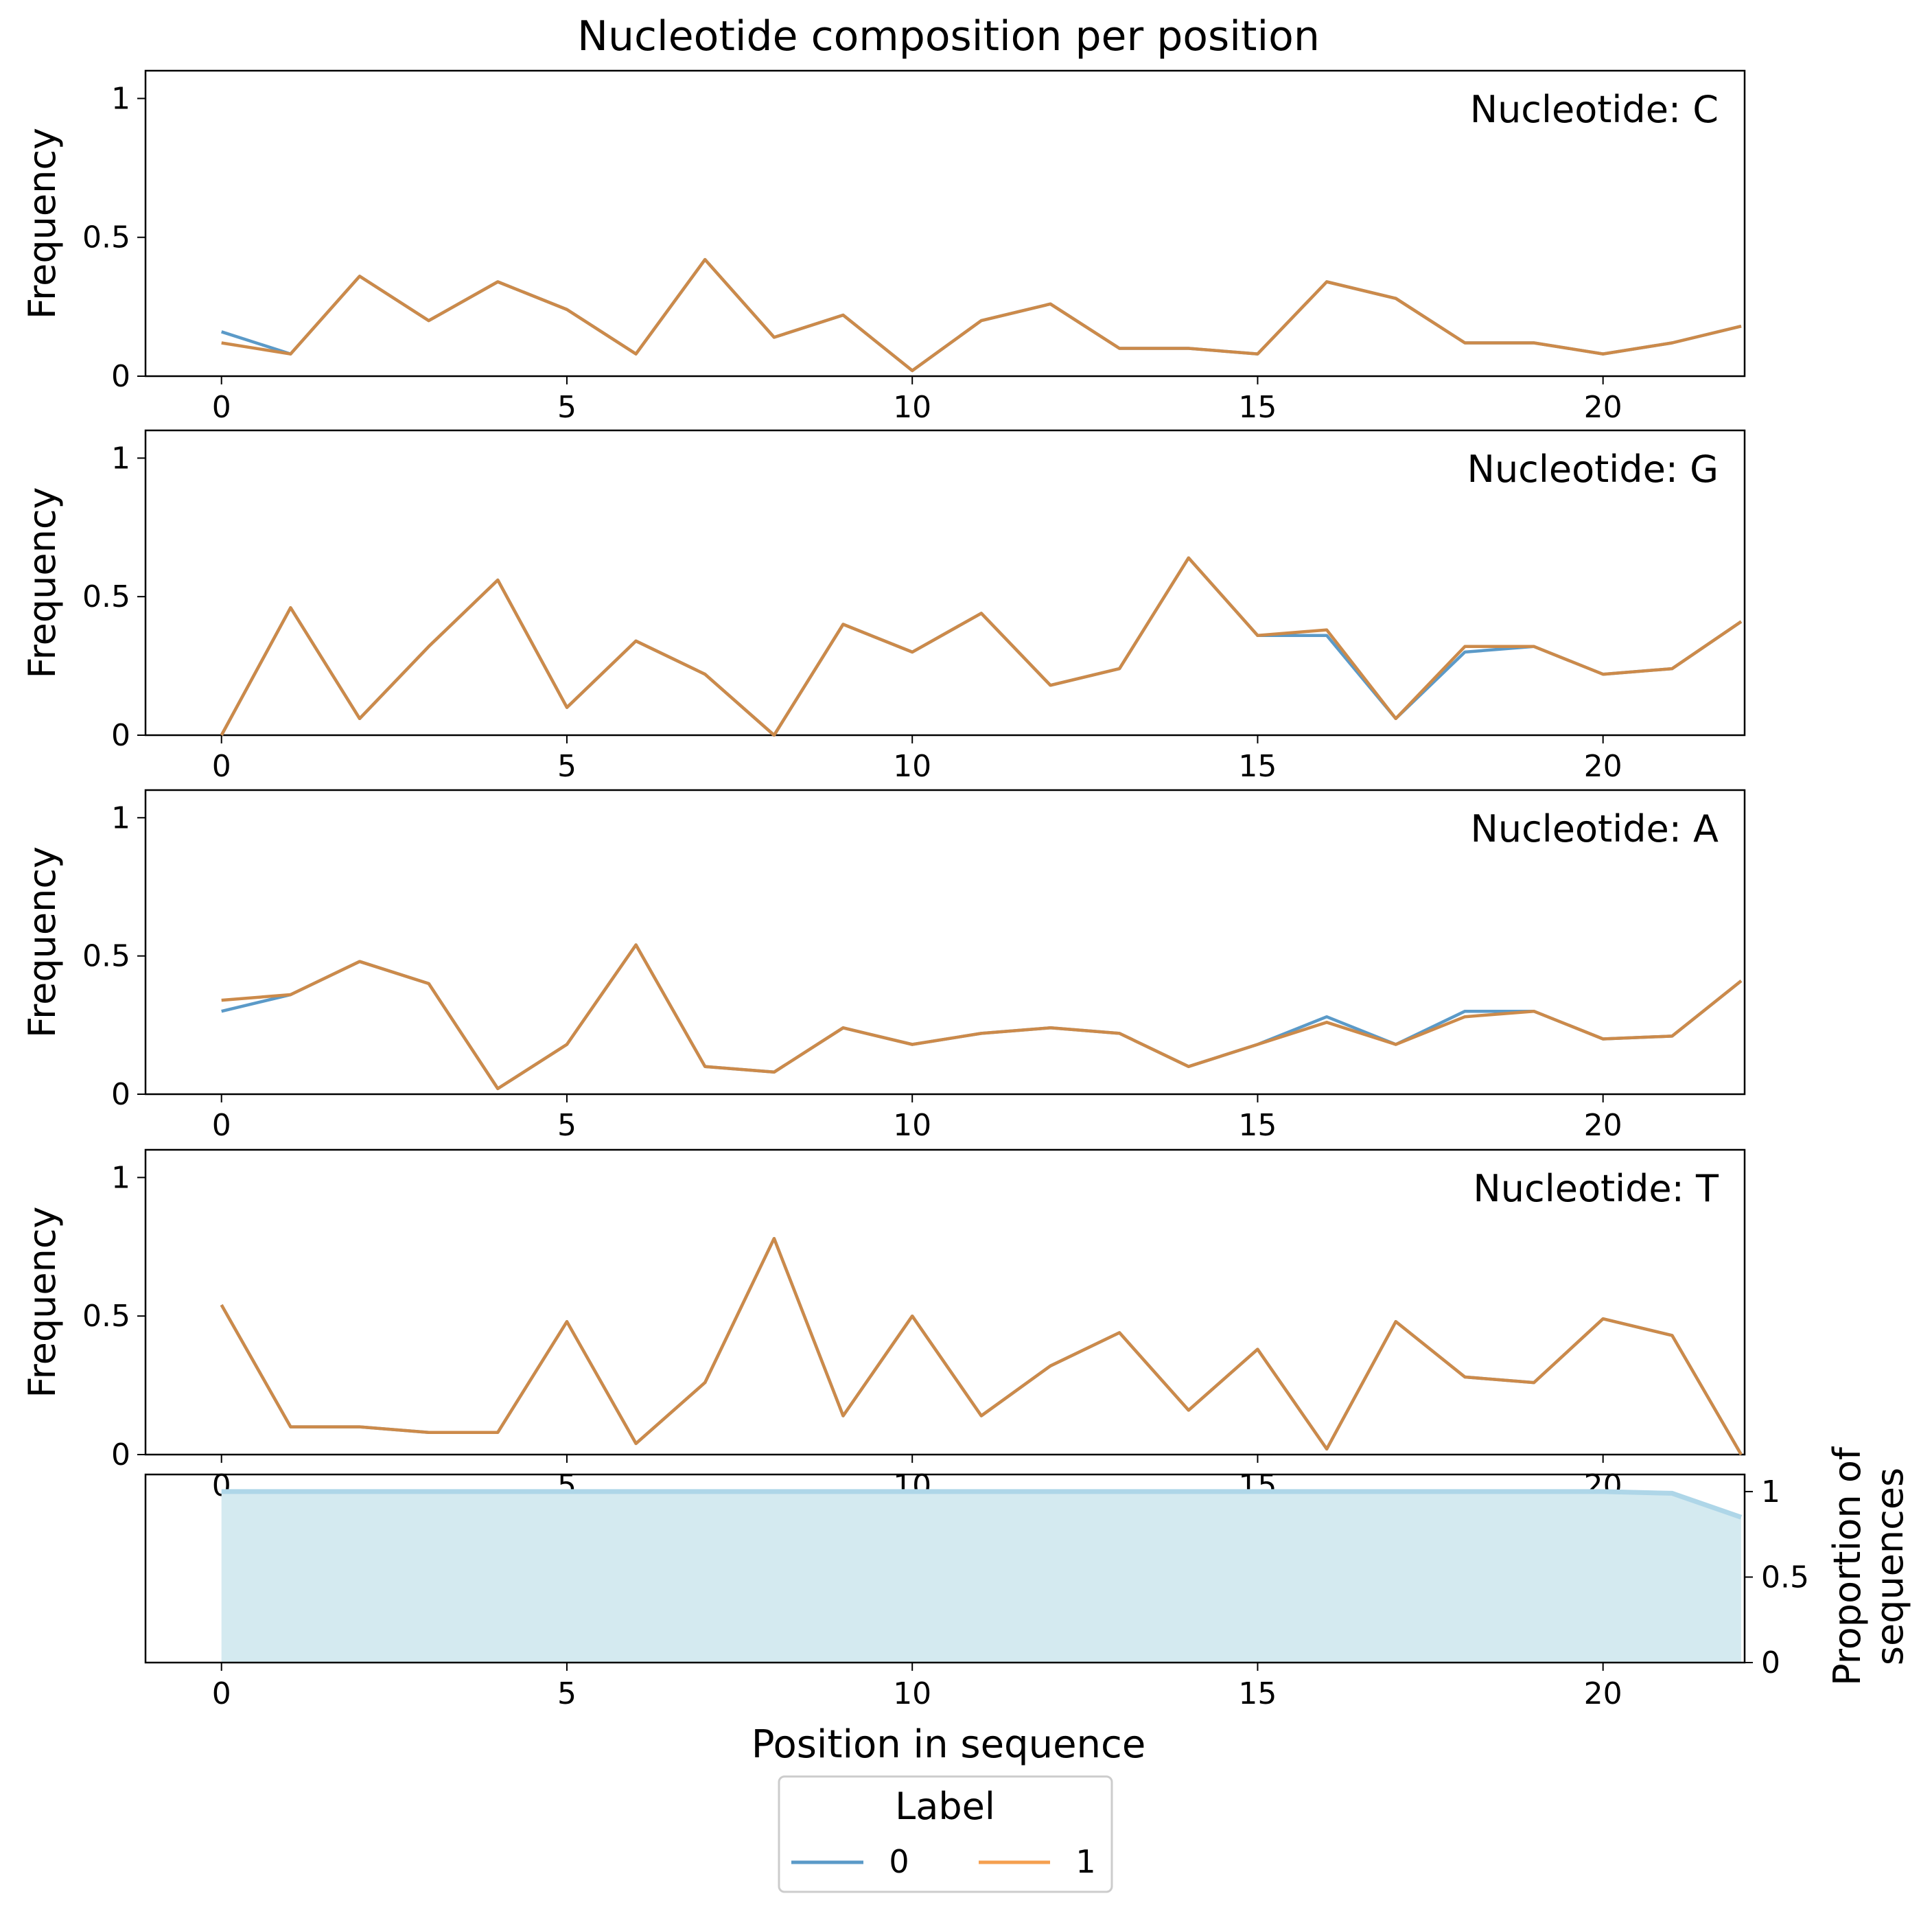  I want to click on panel-3-xtick-label-4: 20, so click(1603, 1125).